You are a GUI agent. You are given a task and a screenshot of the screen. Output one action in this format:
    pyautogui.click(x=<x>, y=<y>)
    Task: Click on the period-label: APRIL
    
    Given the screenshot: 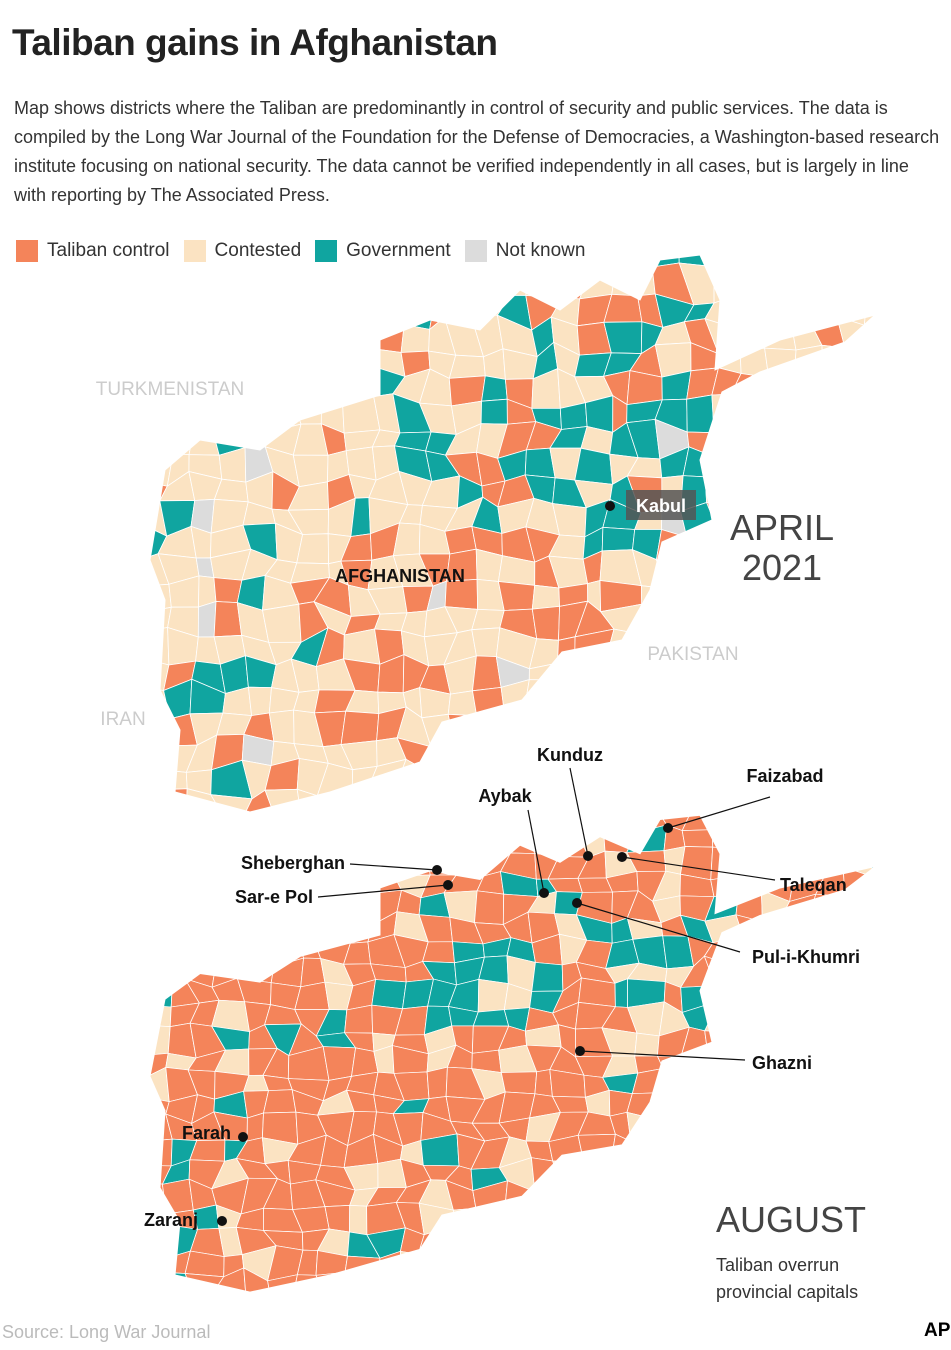 What is the action you would take?
    pyautogui.click(x=782, y=527)
    